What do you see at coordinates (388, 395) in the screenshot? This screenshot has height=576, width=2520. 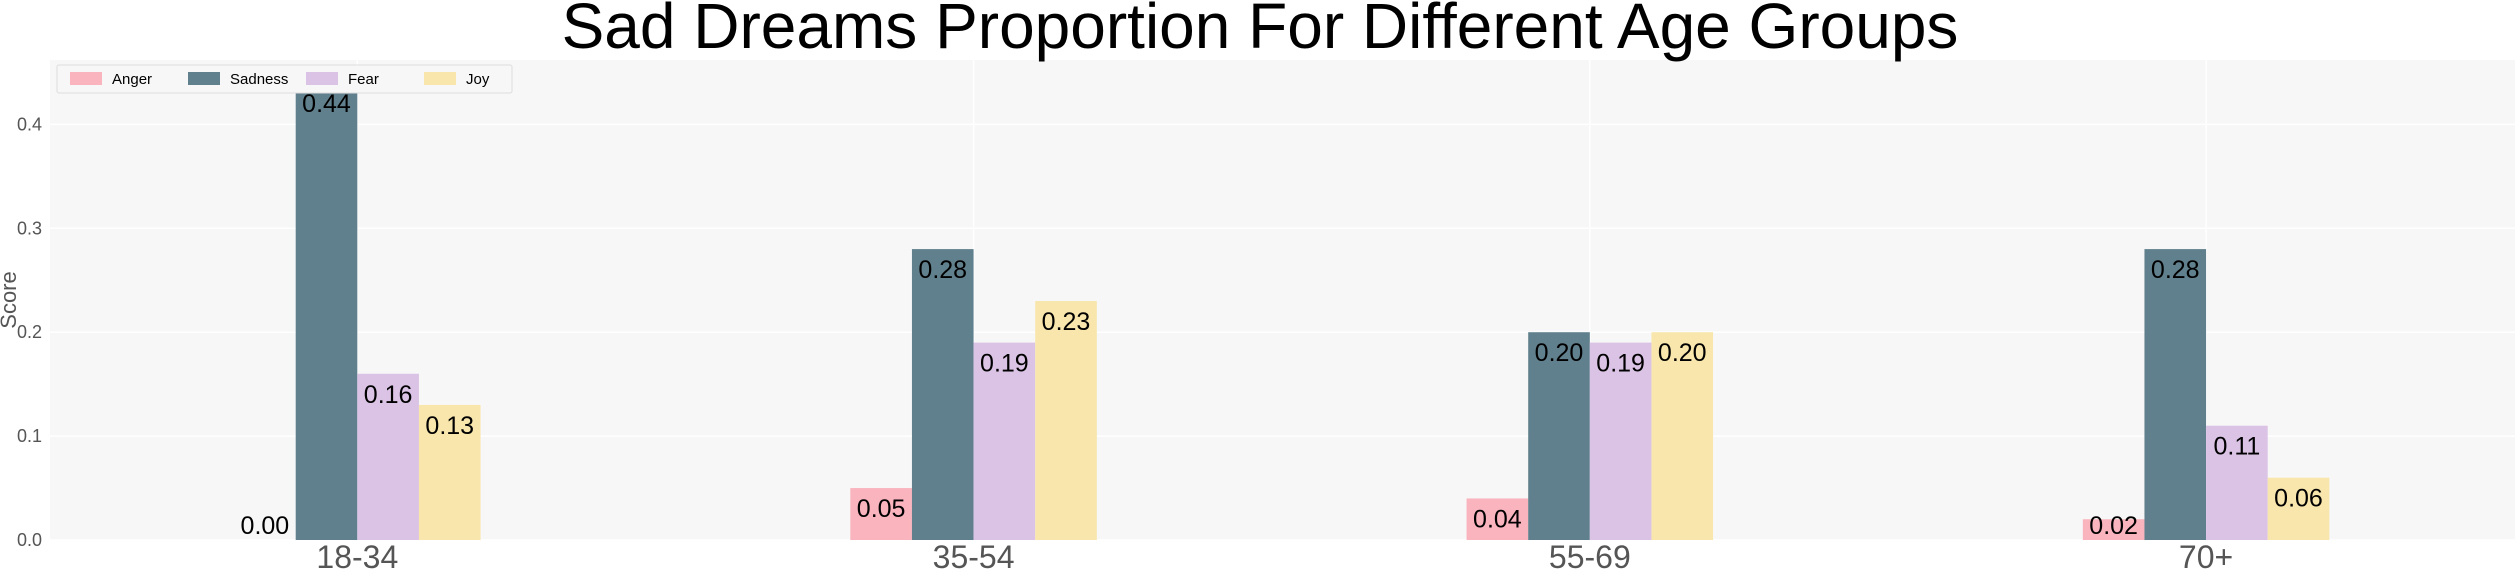 I see `data-label: 0.16` at bounding box center [388, 395].